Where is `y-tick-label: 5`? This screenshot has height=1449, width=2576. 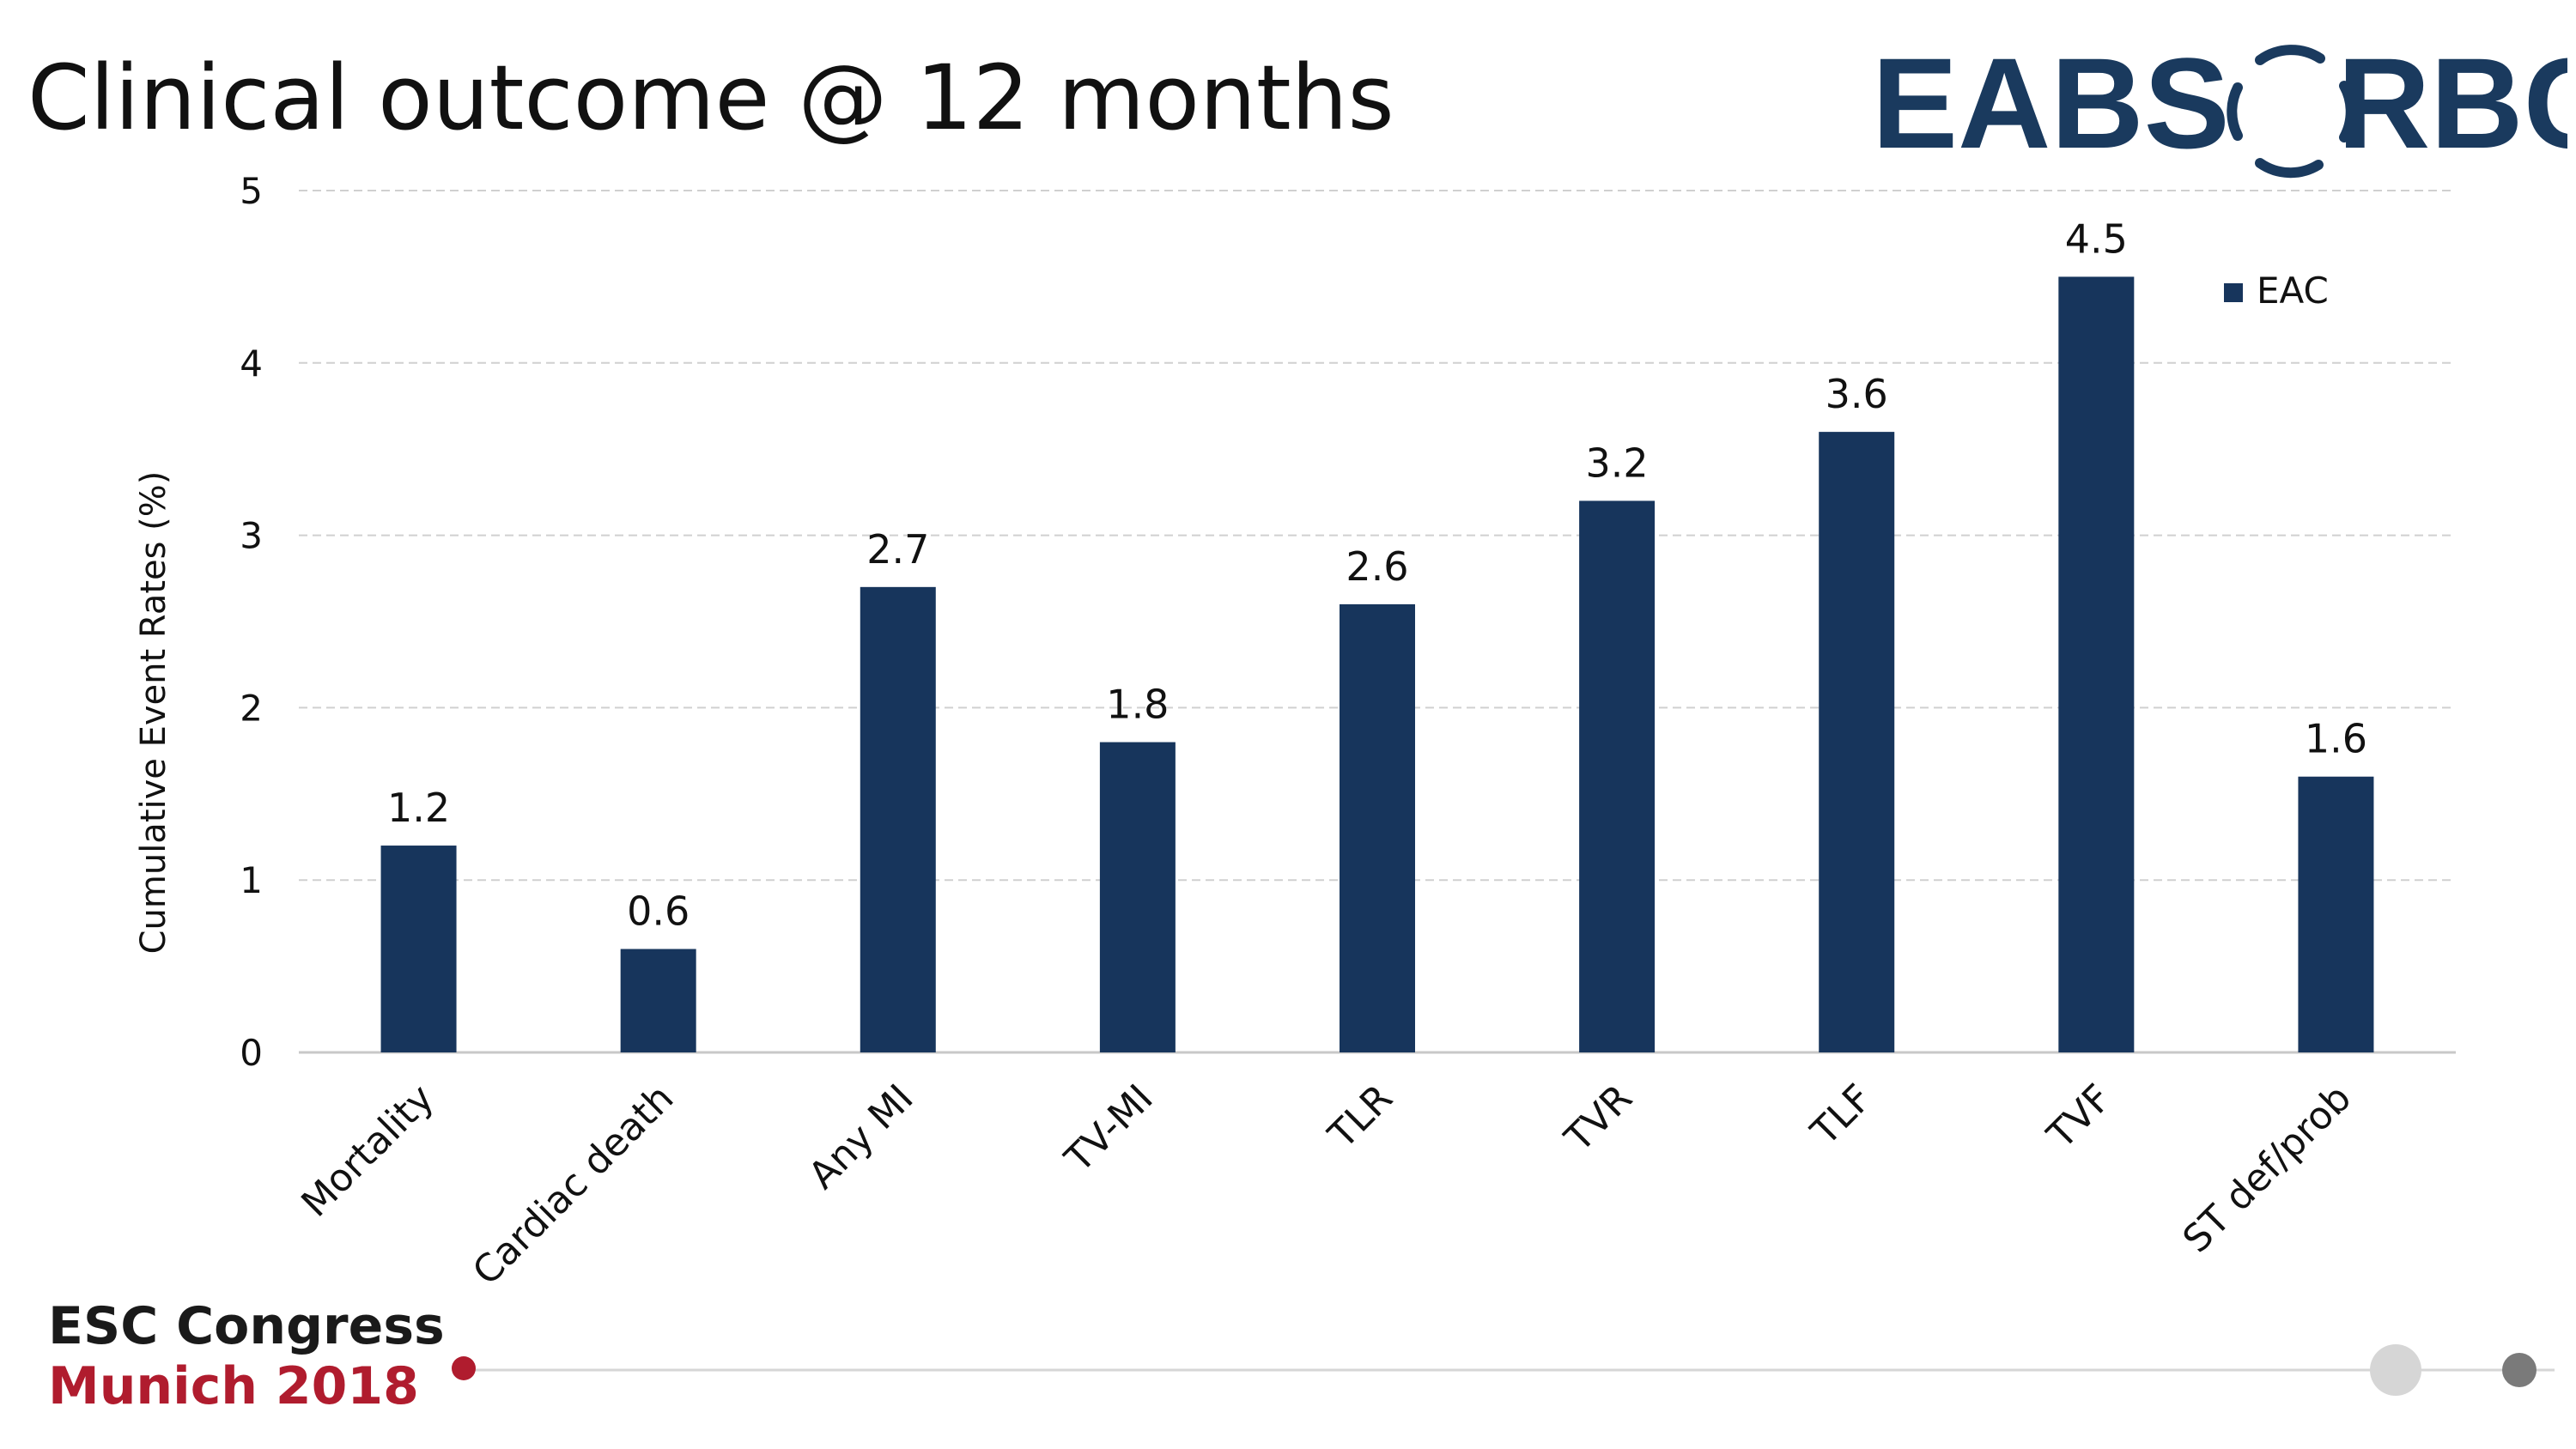
y-tick-label: 5 is located at coordinates (251, 191).